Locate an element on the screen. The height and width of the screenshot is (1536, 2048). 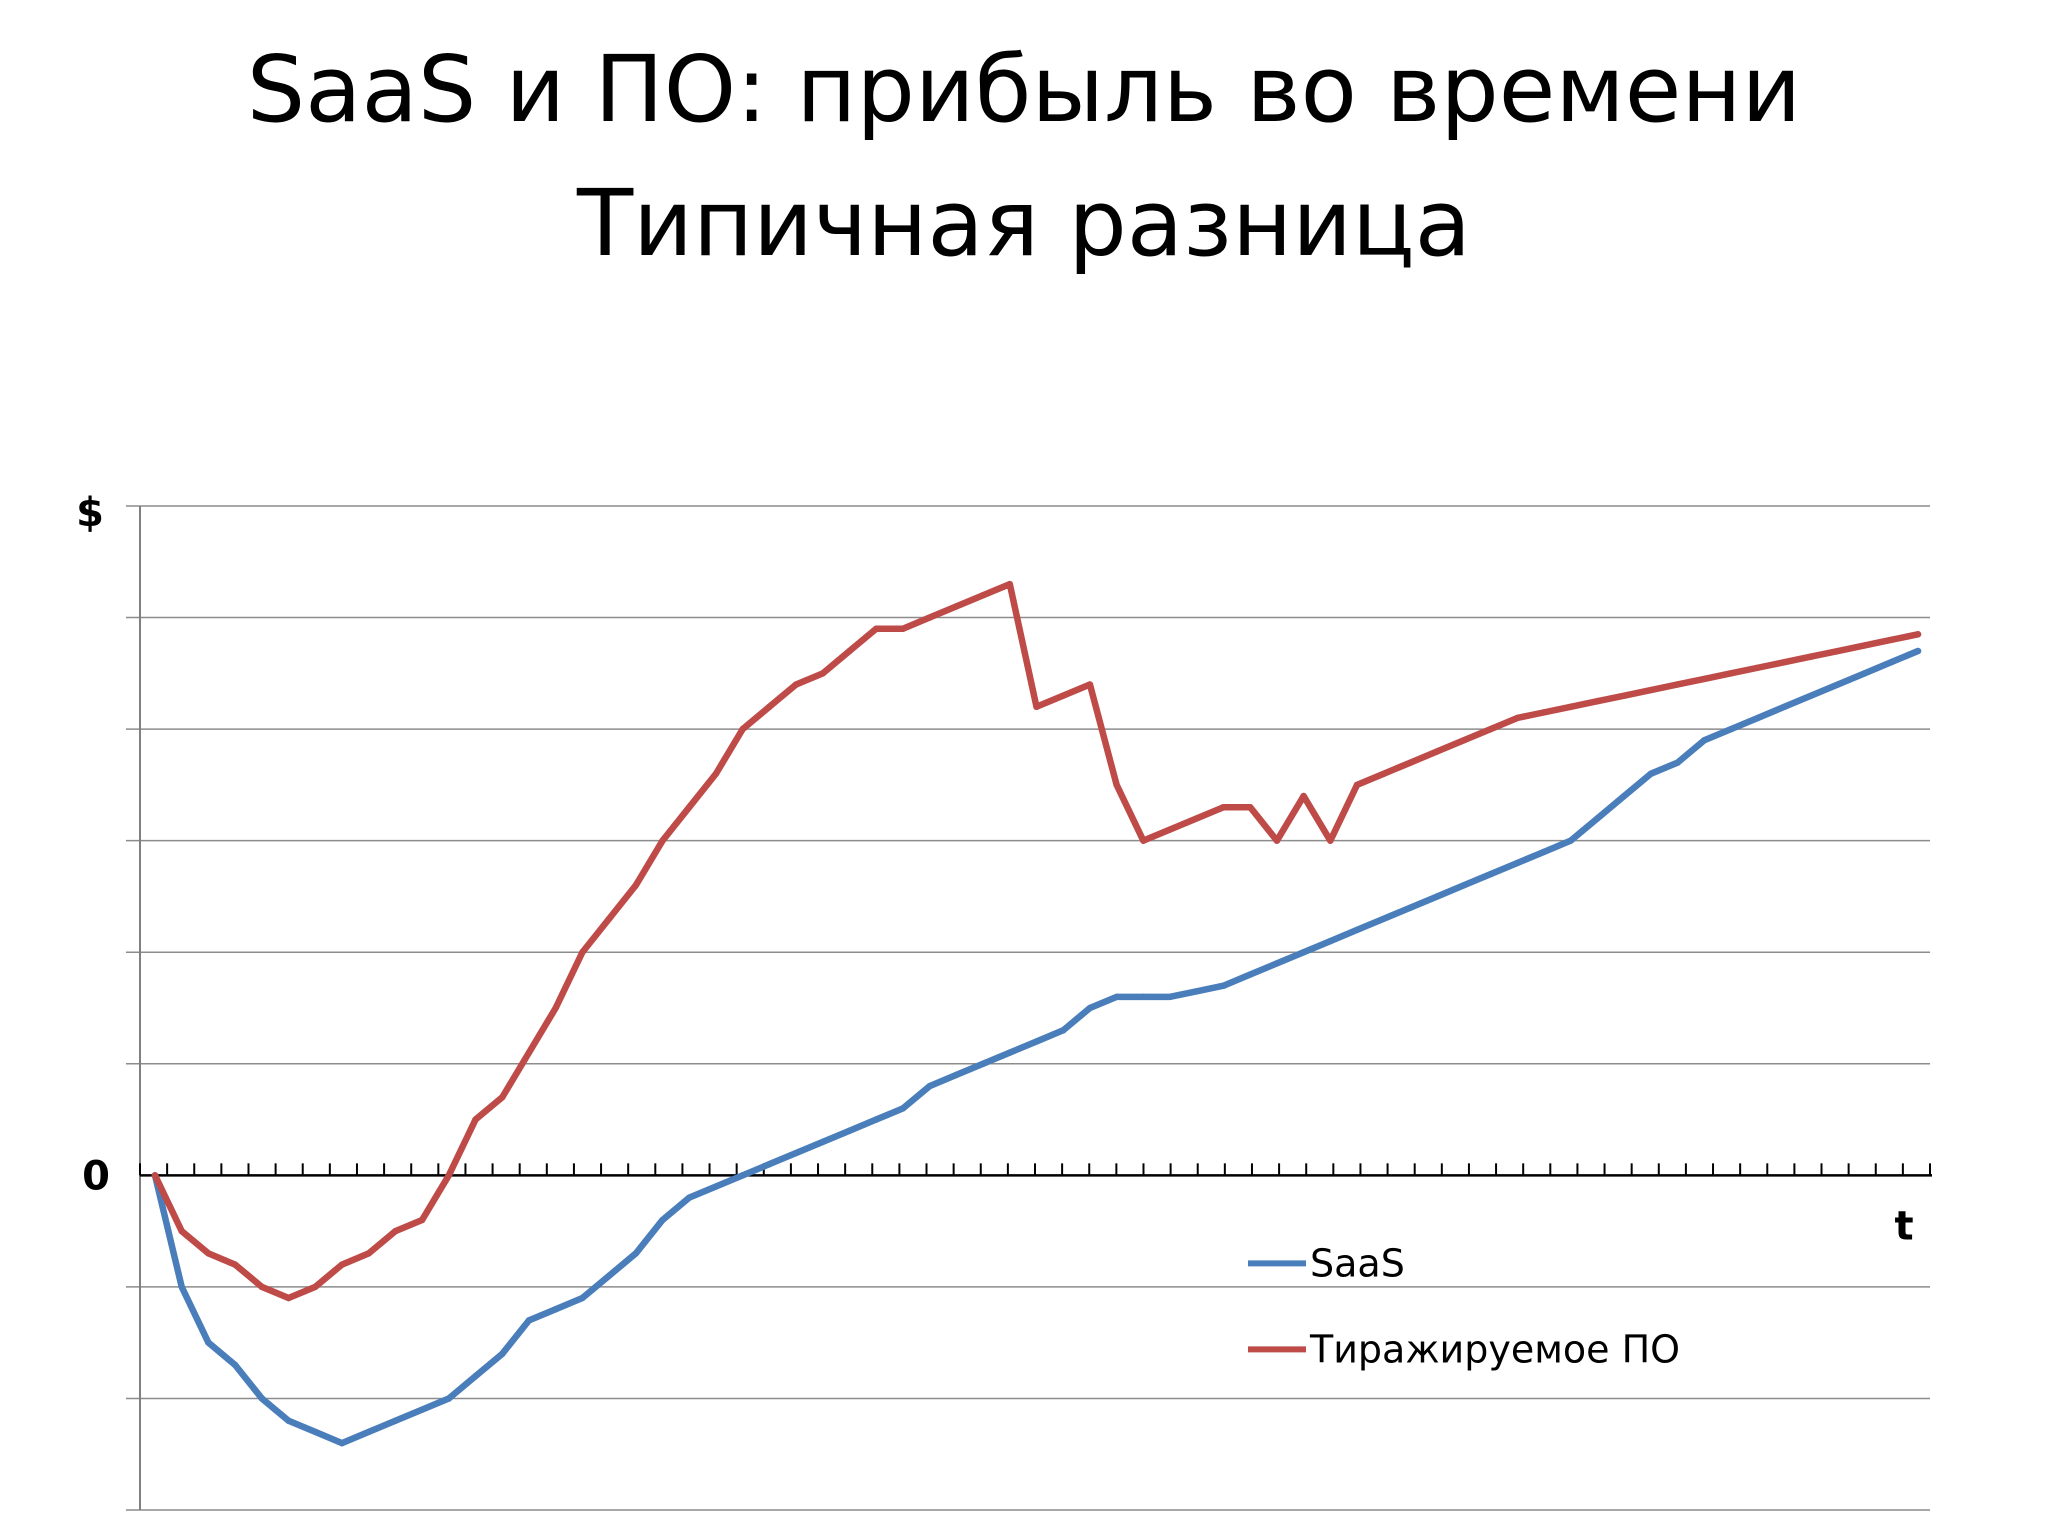
zero-tick-label: 0 is located at coordinates (96, 1176).